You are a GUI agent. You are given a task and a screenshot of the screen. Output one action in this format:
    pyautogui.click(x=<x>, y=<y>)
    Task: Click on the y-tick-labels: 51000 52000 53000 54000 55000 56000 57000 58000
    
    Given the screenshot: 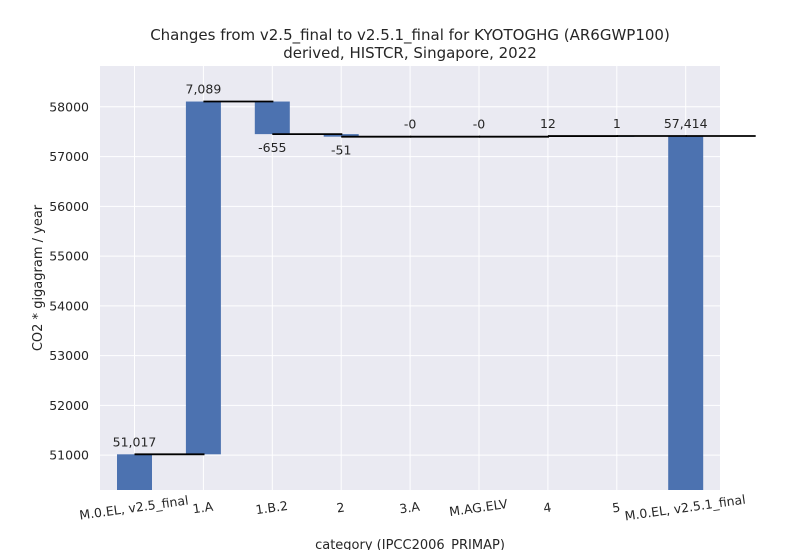 What is the action you would take?
    pyautogui.click(x=69, y=280)
    